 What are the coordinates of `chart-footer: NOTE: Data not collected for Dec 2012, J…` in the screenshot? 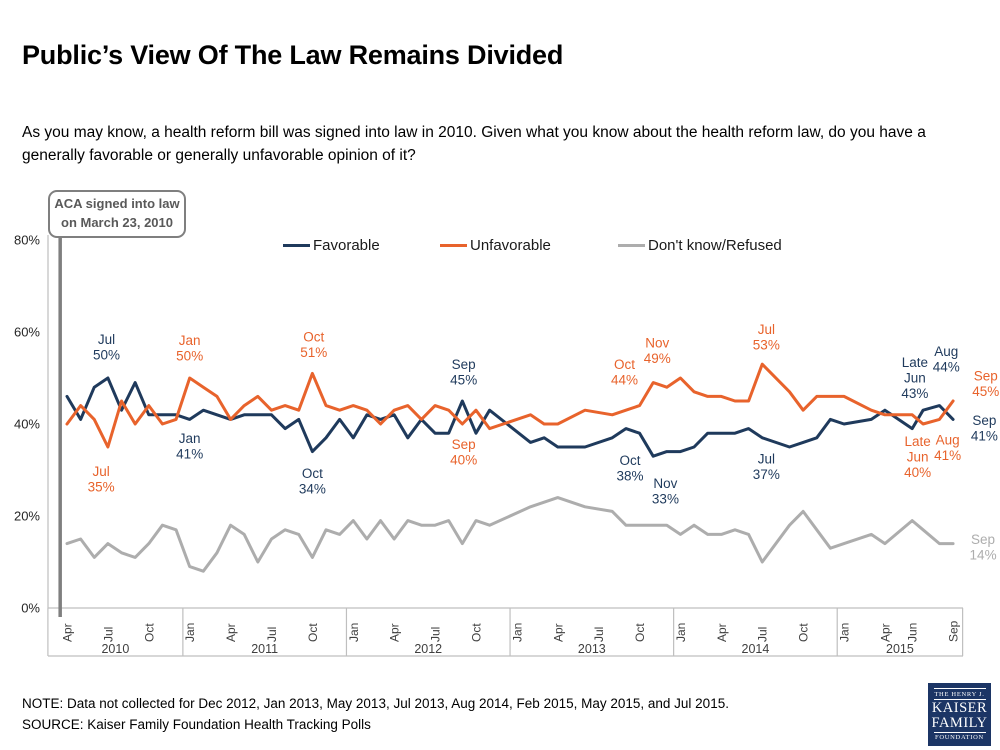 It's located at (375, 715).